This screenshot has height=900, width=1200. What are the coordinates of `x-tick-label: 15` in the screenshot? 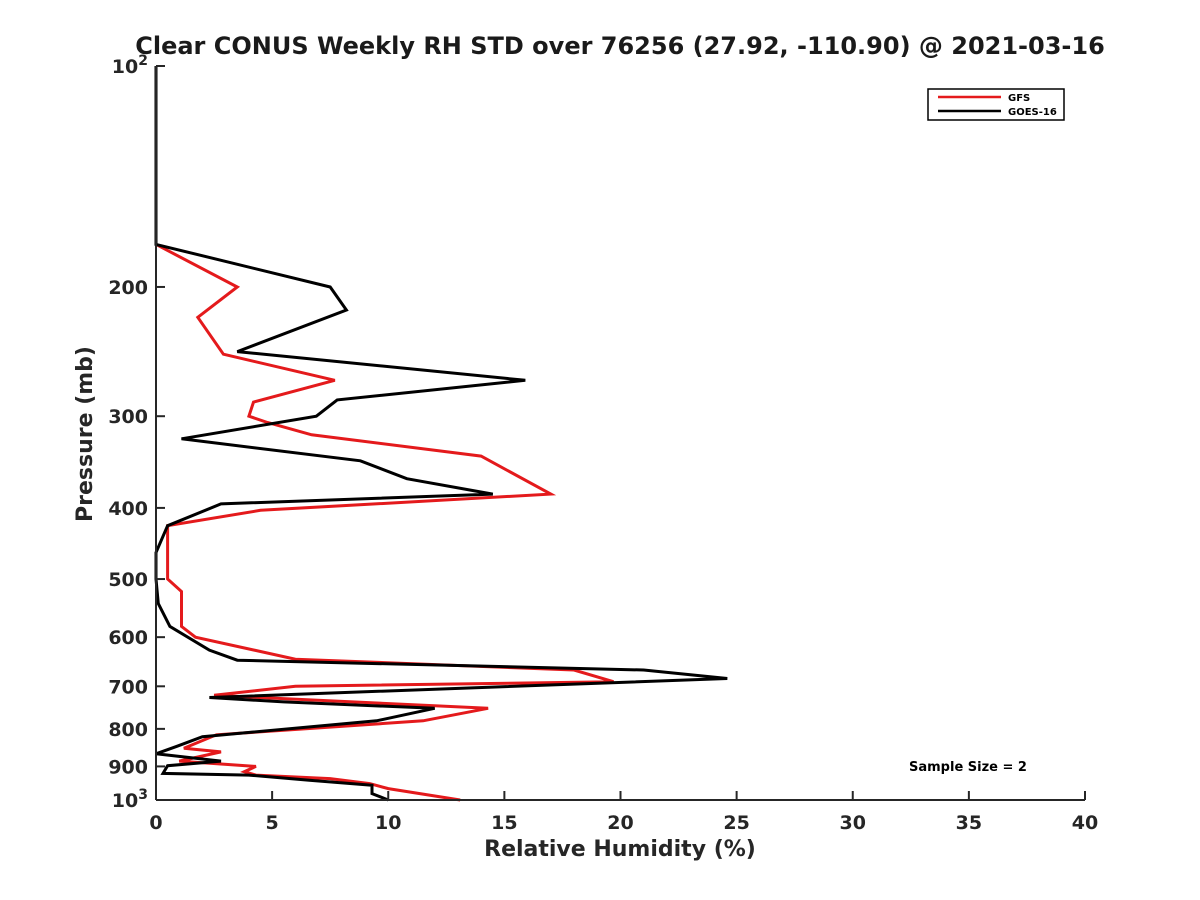 It's located at (504, 823).